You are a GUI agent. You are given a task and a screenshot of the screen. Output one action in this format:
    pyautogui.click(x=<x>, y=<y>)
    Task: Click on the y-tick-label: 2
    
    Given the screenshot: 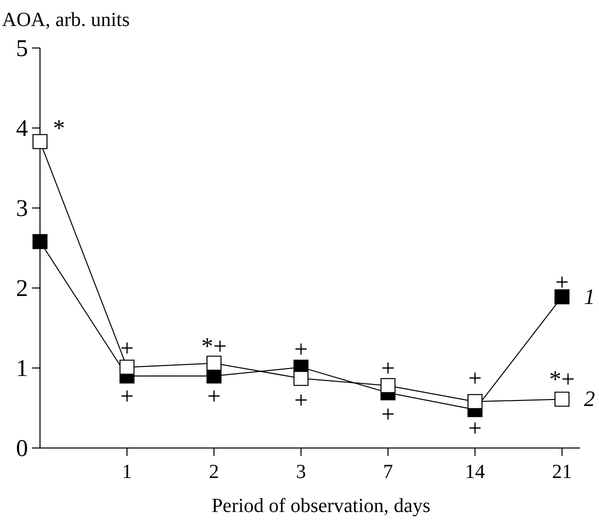 What is the action you would take?
    pyautogui.click(x=22, y=289)
    